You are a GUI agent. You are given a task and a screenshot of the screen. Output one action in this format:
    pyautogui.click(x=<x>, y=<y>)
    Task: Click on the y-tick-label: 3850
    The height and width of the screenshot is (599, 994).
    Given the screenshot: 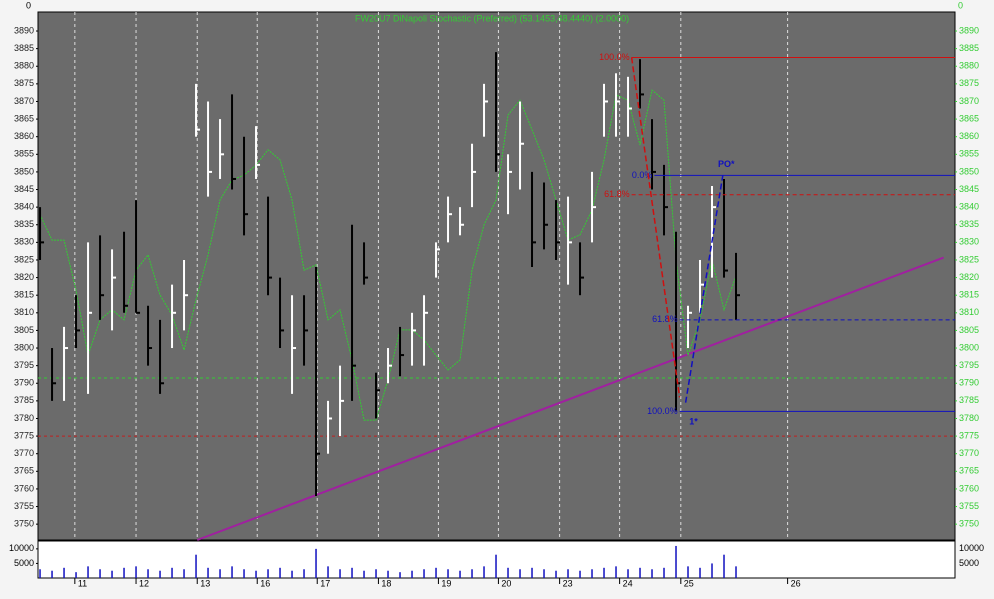 What is the action you would take?
    pyautogui.click(x=24, y=171)
    